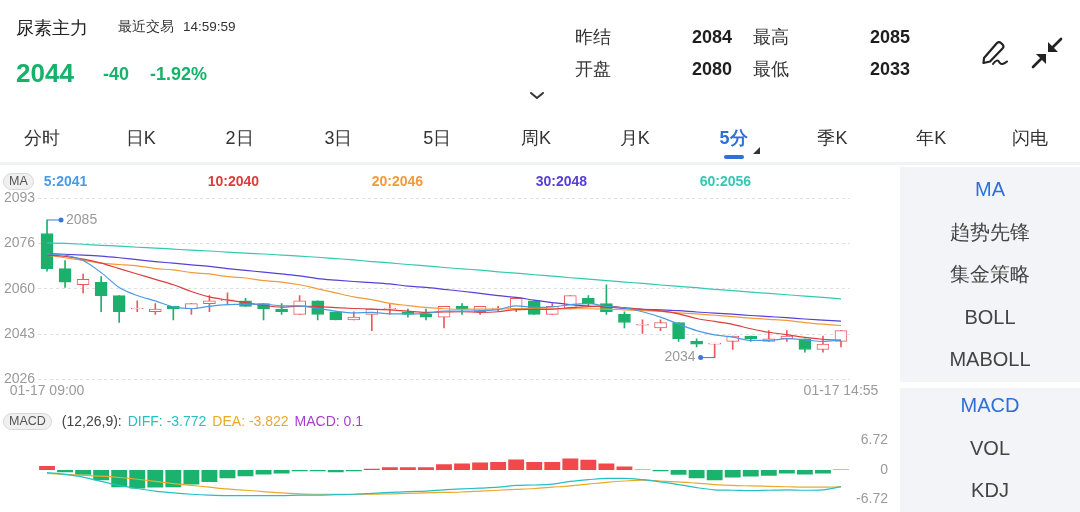 The image size is (1080, 512). I want to click on text: 2084, so click(712, 37).